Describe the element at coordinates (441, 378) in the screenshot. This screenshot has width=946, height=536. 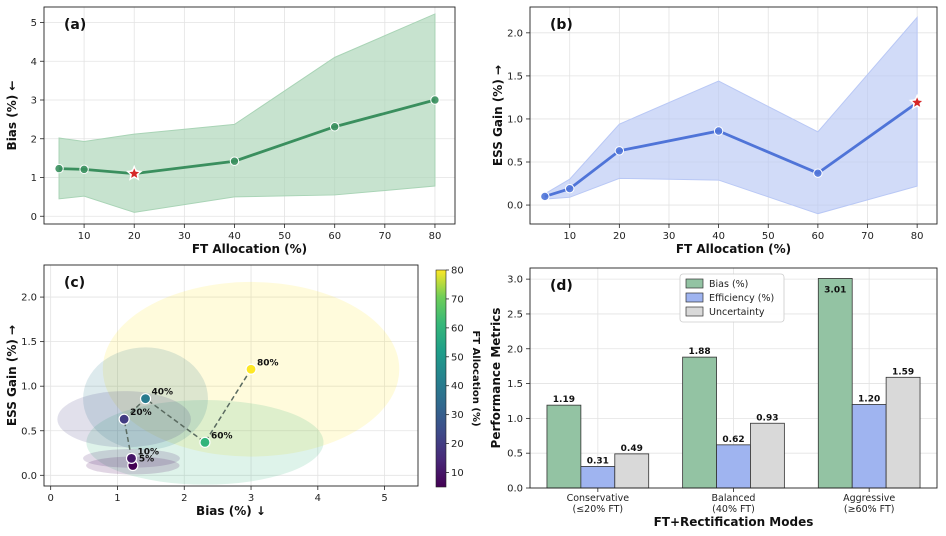
I see `colorbar-gradient` at that location.